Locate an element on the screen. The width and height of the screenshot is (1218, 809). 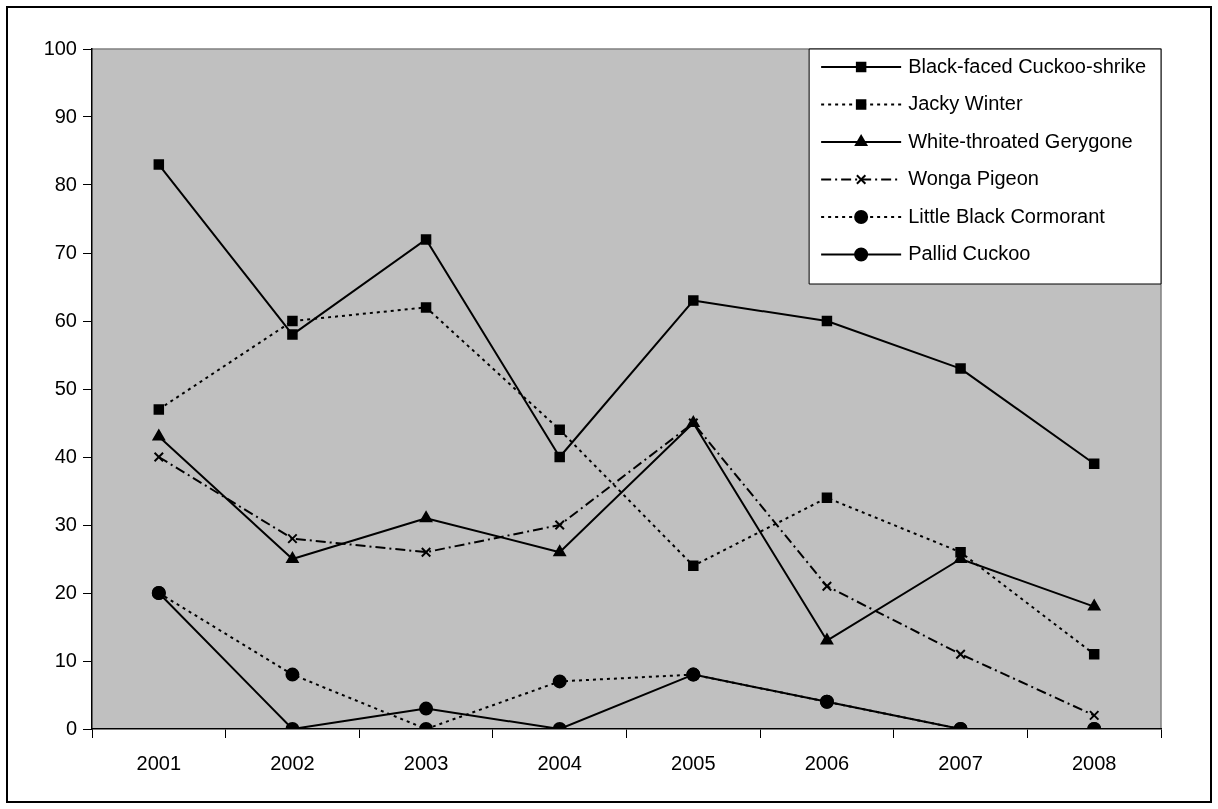
y-tick-label: 30 is located at coordinates (65, 523).